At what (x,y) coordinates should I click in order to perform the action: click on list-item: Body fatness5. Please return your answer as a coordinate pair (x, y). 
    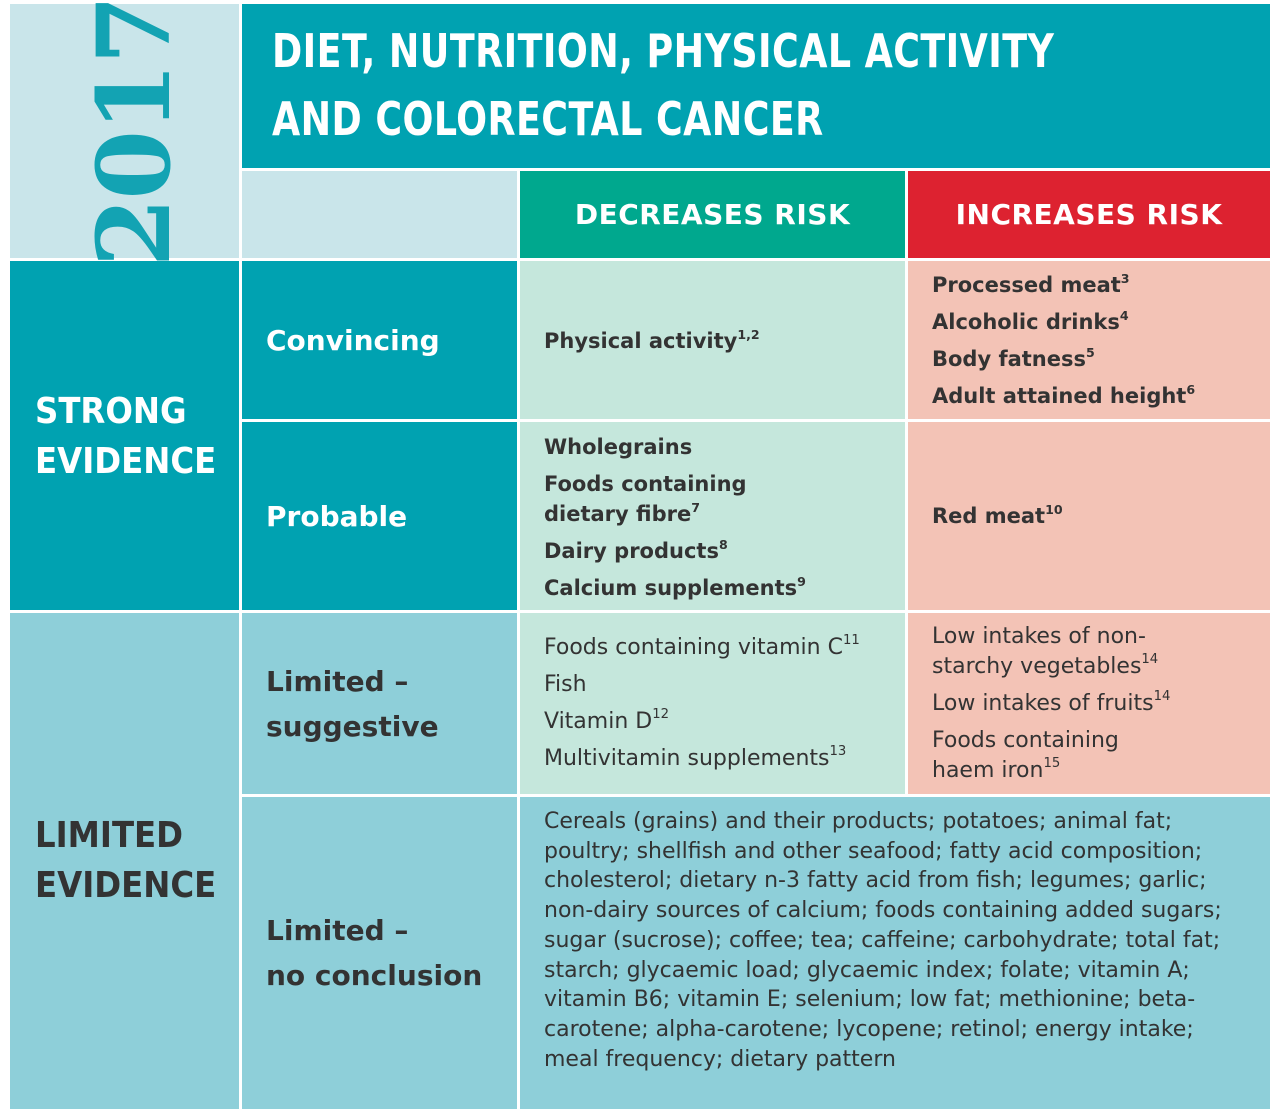
    Looking at the image, I should click on (1013, 357).